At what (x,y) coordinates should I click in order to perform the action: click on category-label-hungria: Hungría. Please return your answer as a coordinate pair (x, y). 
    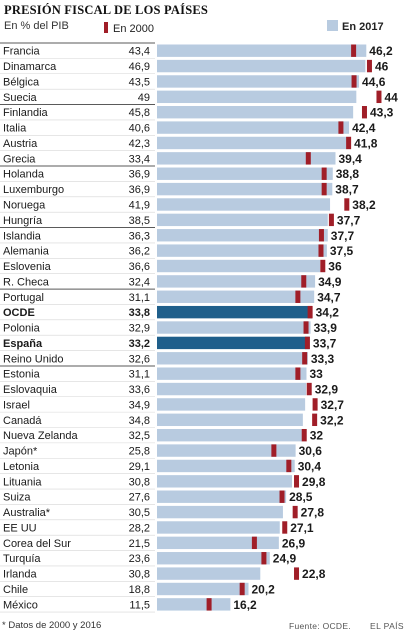
    Looking at the image, I should click on (23, 221).